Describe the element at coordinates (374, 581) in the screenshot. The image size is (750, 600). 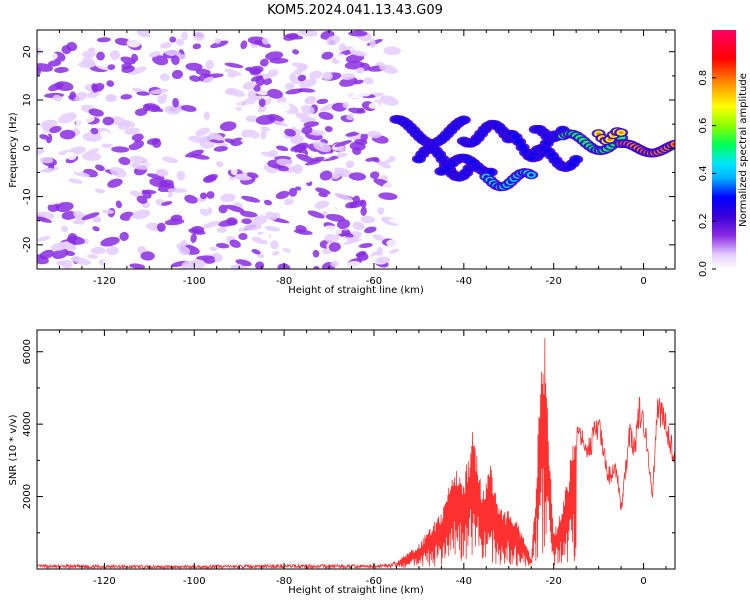
I see `snr-xtick-label: -60` at that location.